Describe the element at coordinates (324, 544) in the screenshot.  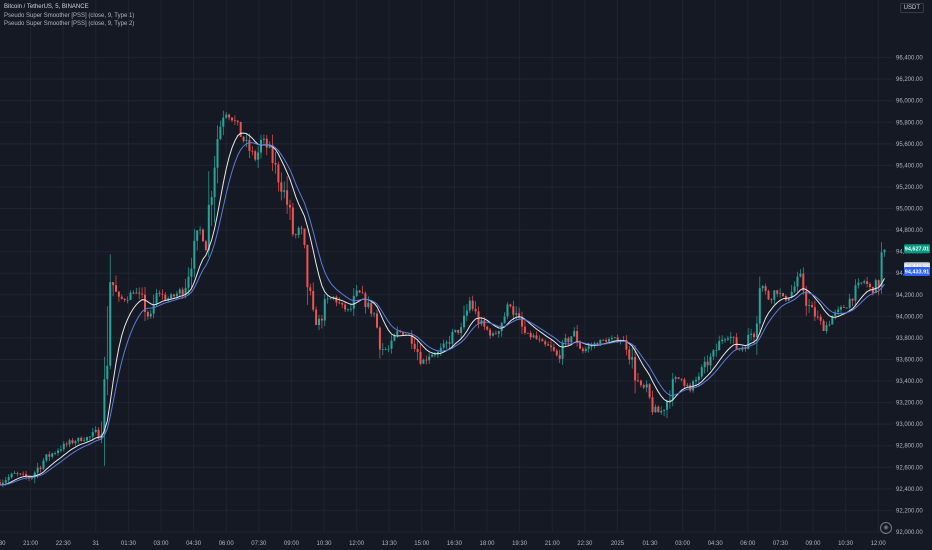
I see `x-tick-label: 10:30` at that location.